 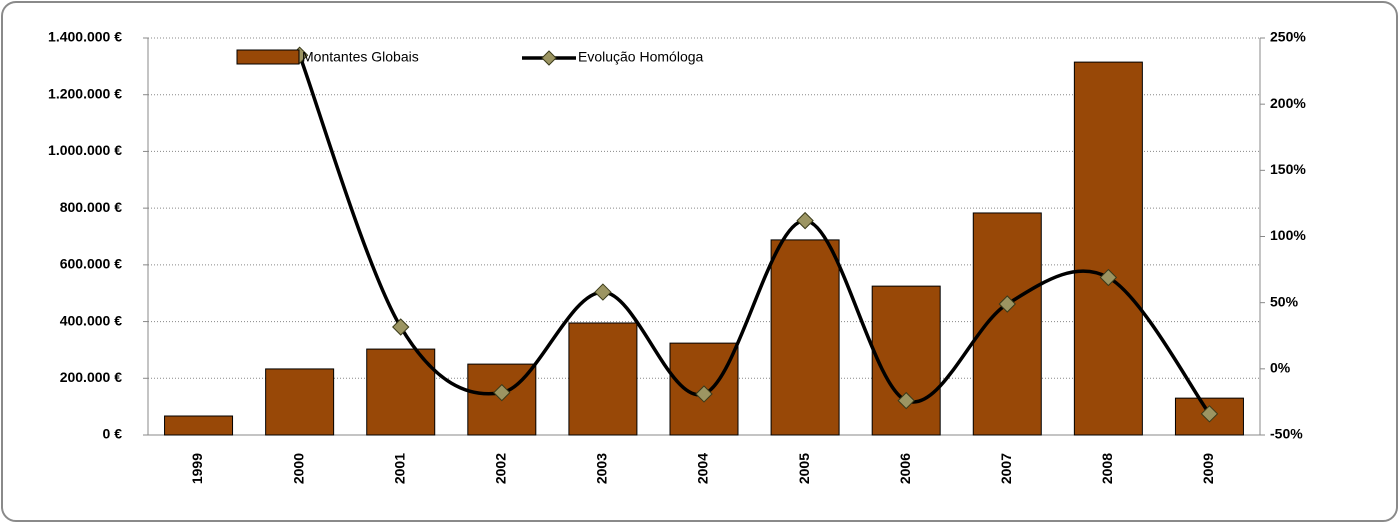 What do you see at coordinates (91, 377) in the screenshot?
I see `y-tick-label: 200.000 €` at bounding box center [91, 377].